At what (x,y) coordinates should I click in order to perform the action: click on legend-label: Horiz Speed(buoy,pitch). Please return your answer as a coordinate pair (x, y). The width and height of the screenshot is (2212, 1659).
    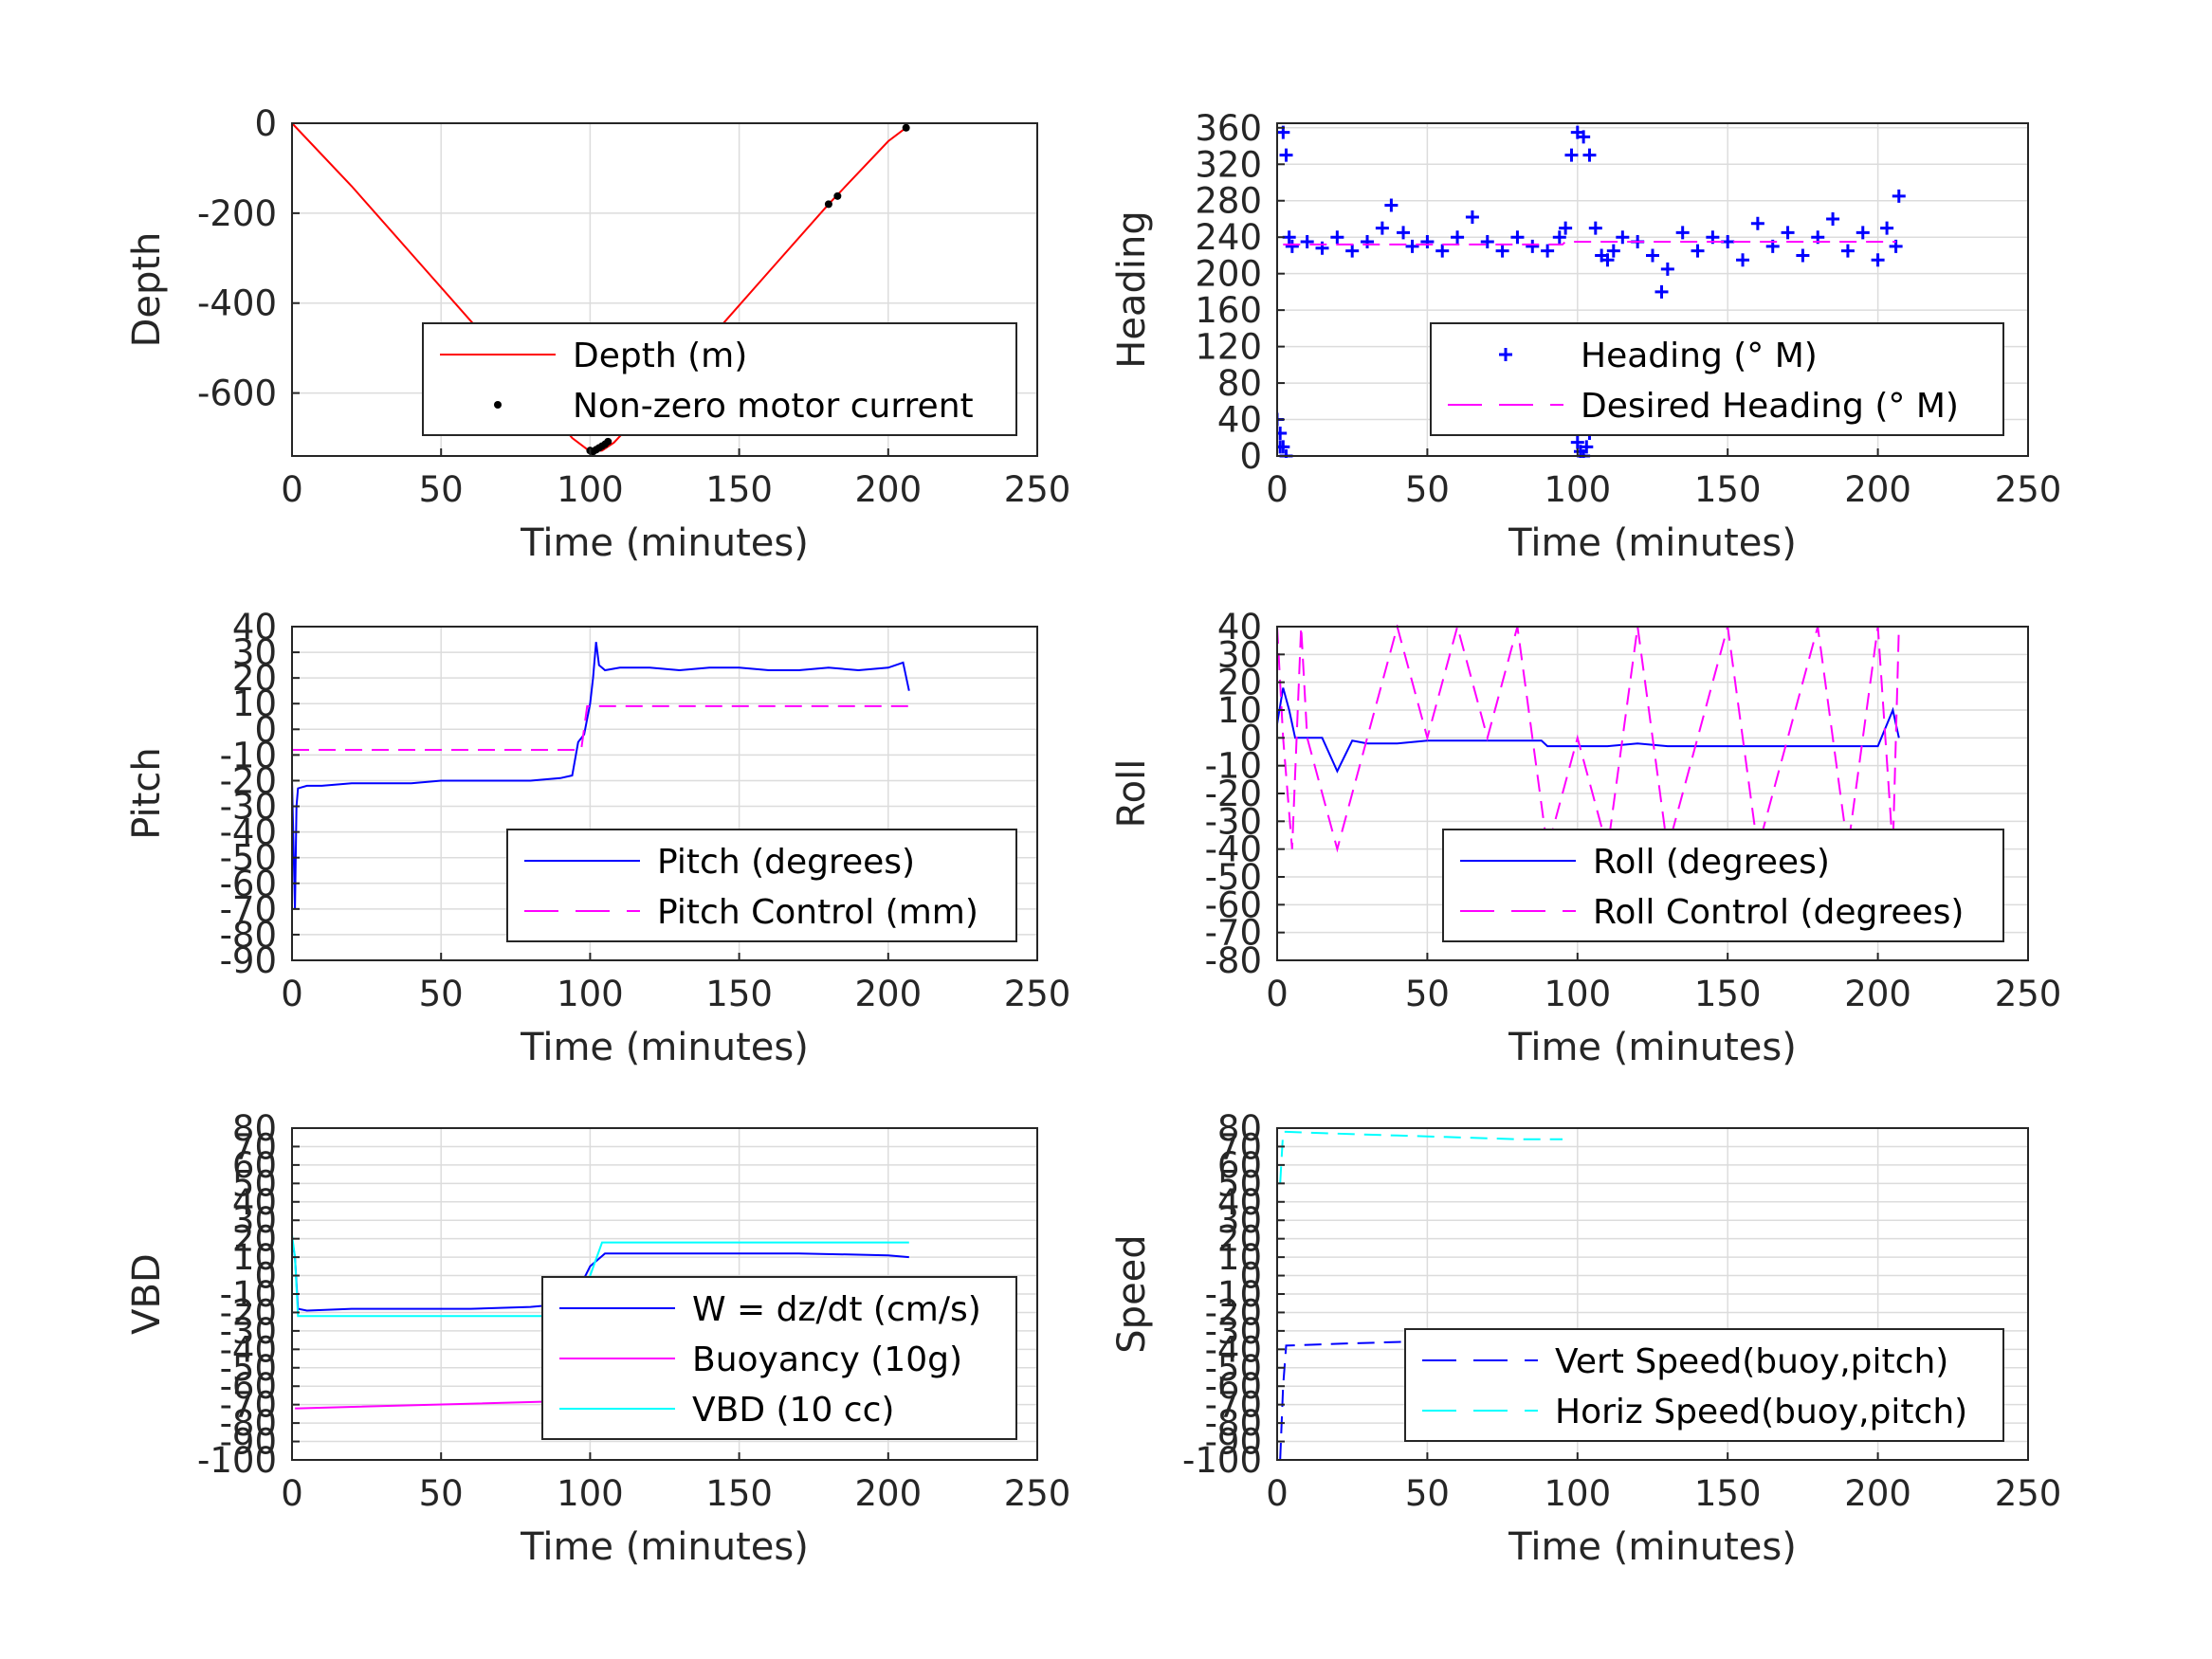
    Looking at the image, I should click on (1761, 1412).